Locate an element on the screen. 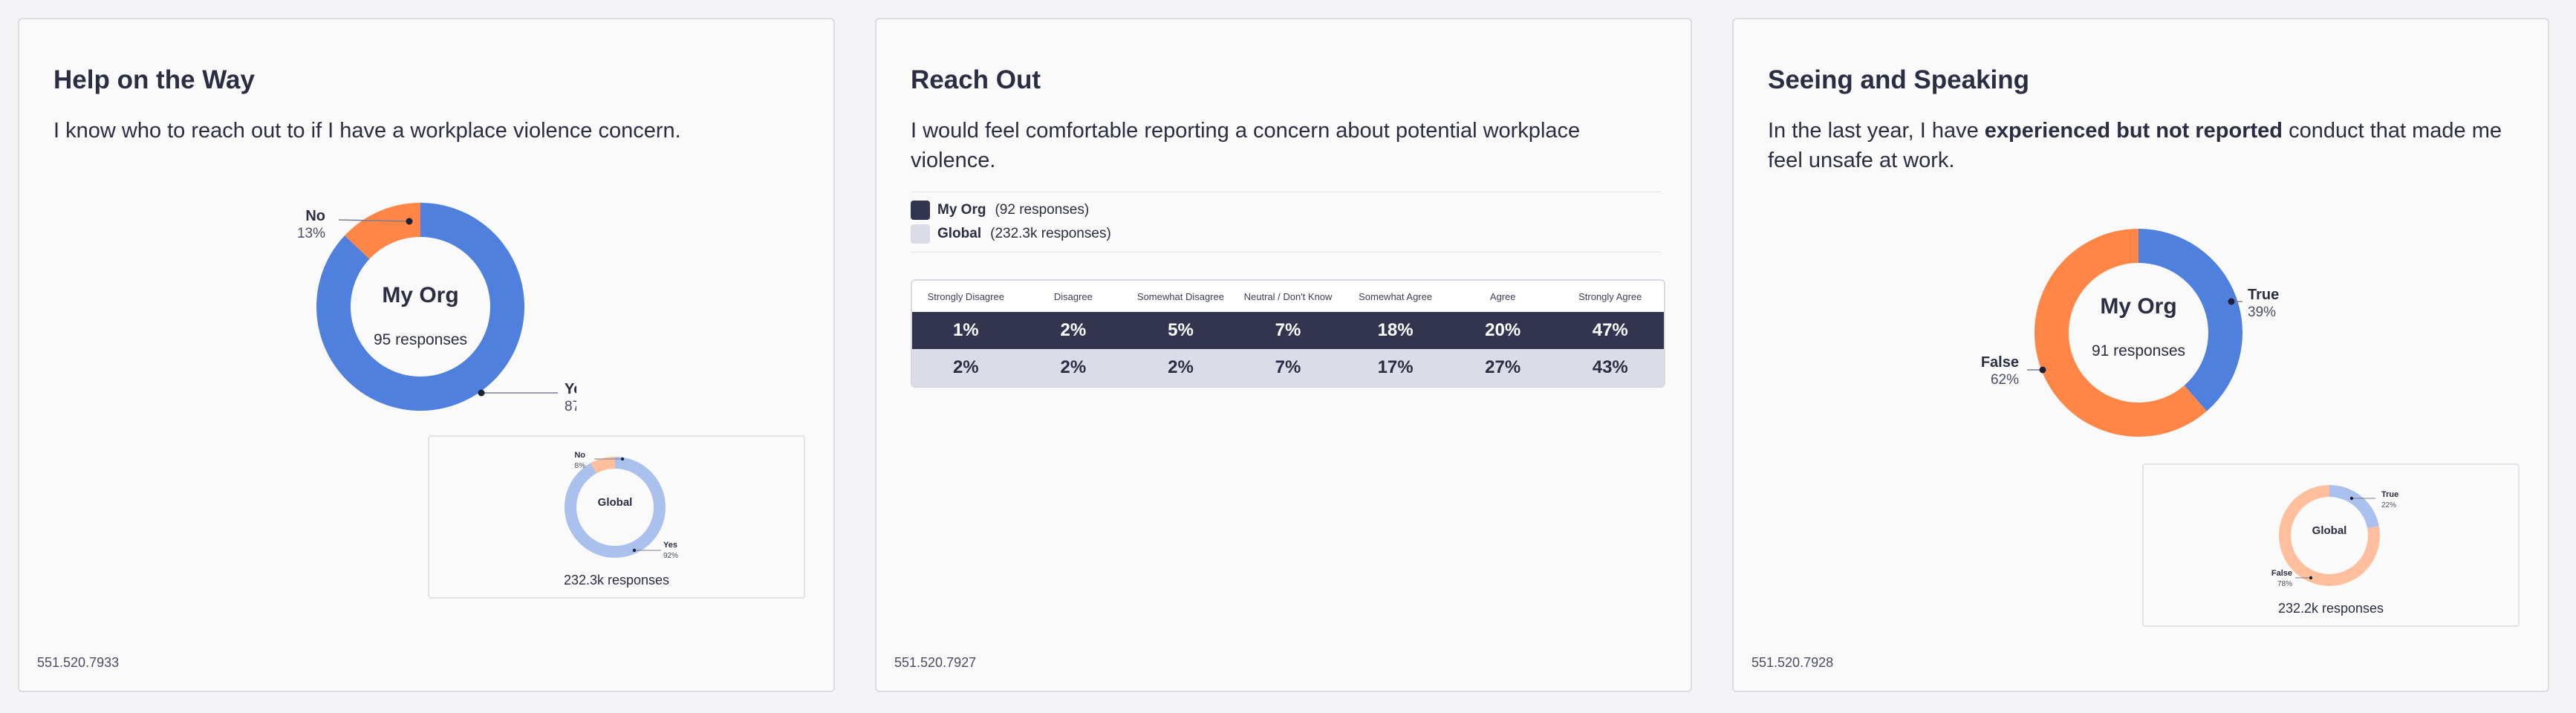 Image resolution: width=2576 pixels, height=713 pixels. card-title: Seeing and Speaking is located at coordinates (1899, 79).